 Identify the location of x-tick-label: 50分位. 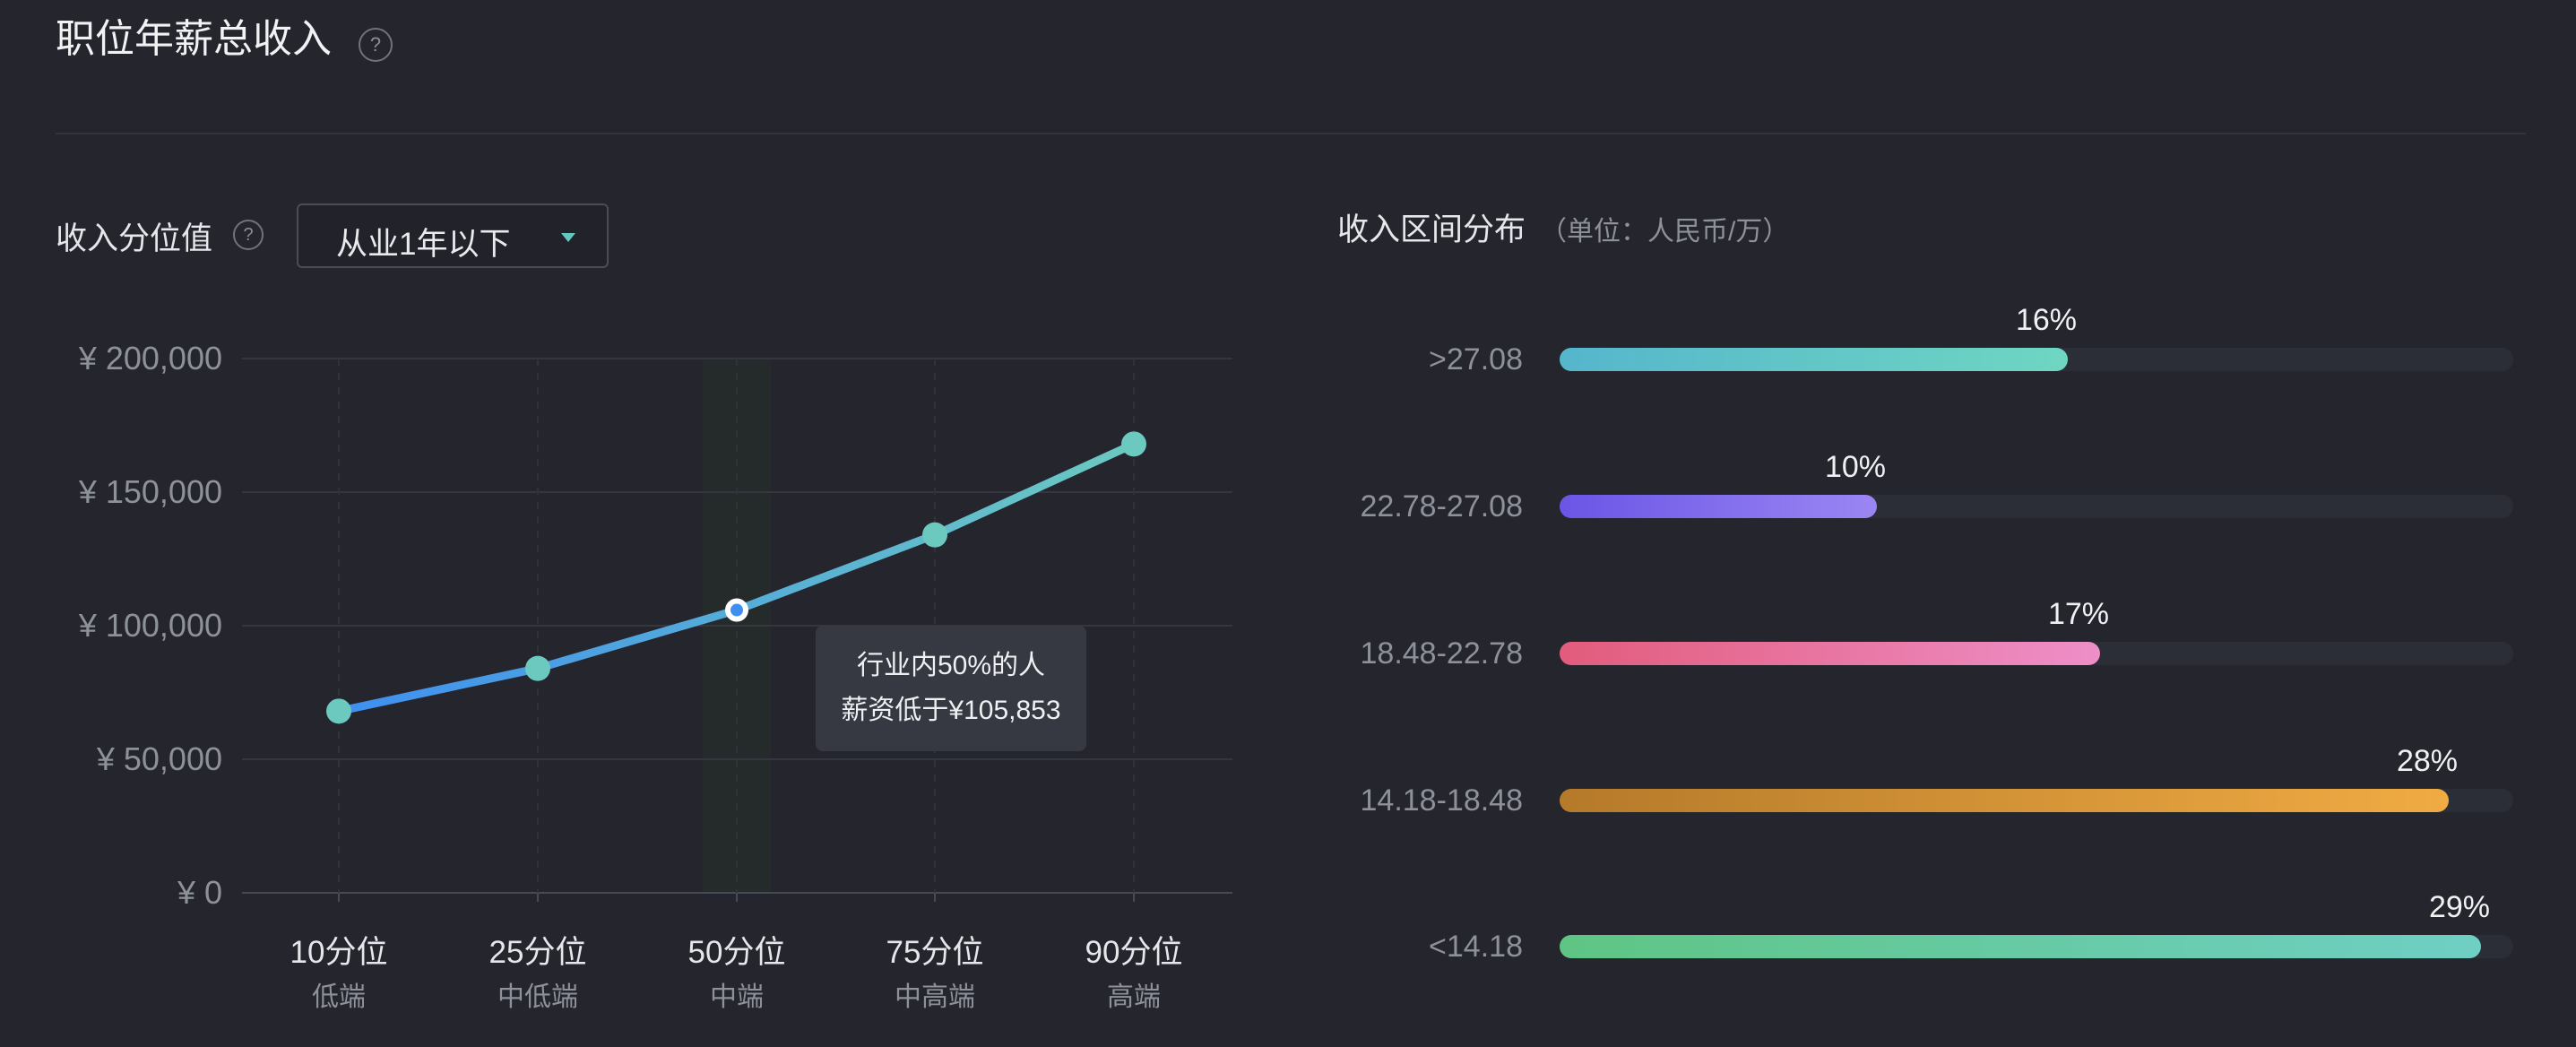
(737, 952).